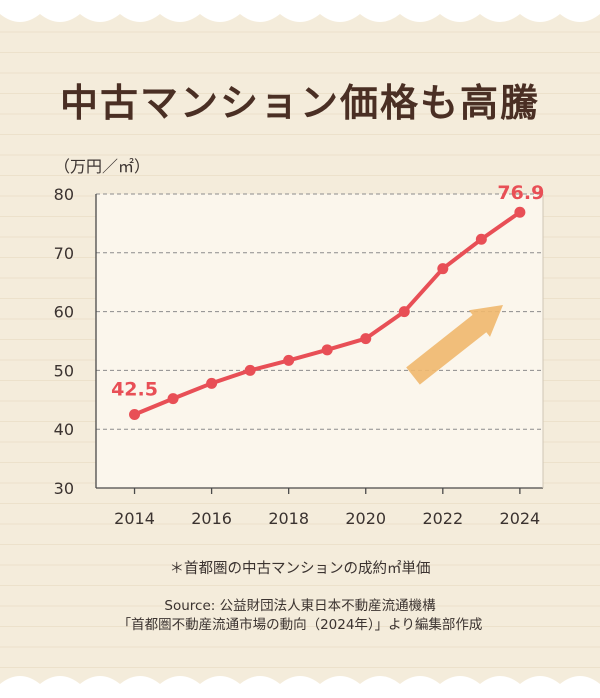 The height and width of the screenshot is (698, 600). Describe the element at coordinates (365, 518) in the screenshot. I see `x-tick-label: 2020` at that location.